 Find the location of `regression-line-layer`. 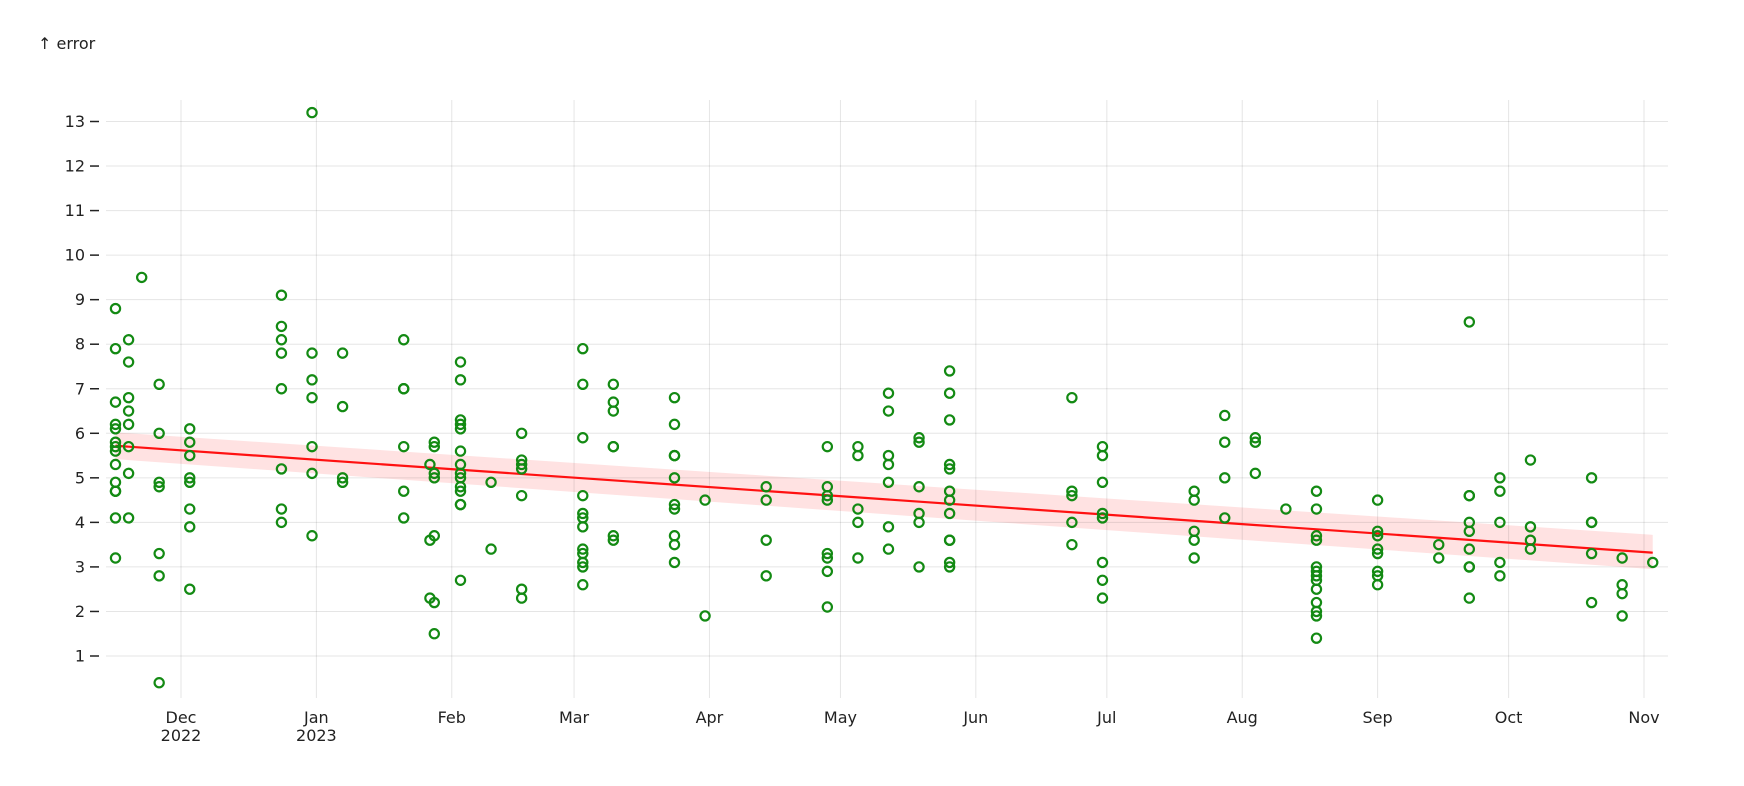

regression-line-layer is located at coordinates (884, 499).